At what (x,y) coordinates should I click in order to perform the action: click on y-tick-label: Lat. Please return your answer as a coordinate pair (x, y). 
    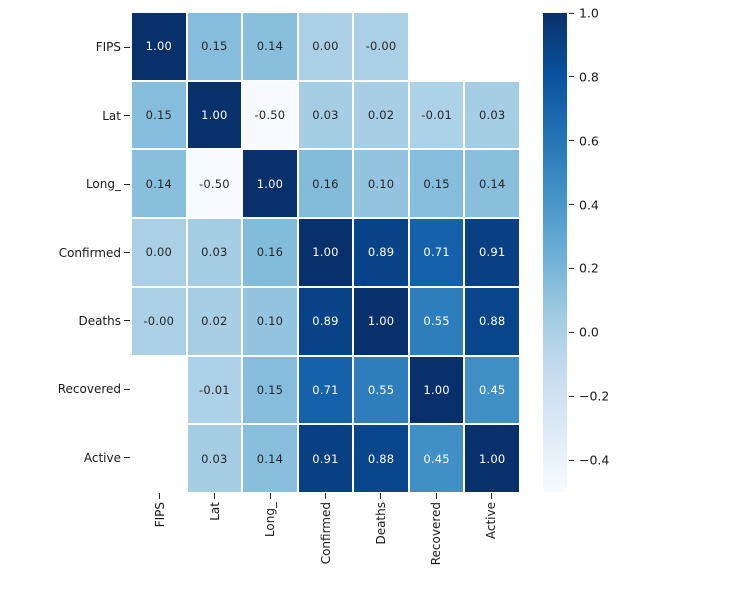
    Looking at the image, I should click on (111, 115).